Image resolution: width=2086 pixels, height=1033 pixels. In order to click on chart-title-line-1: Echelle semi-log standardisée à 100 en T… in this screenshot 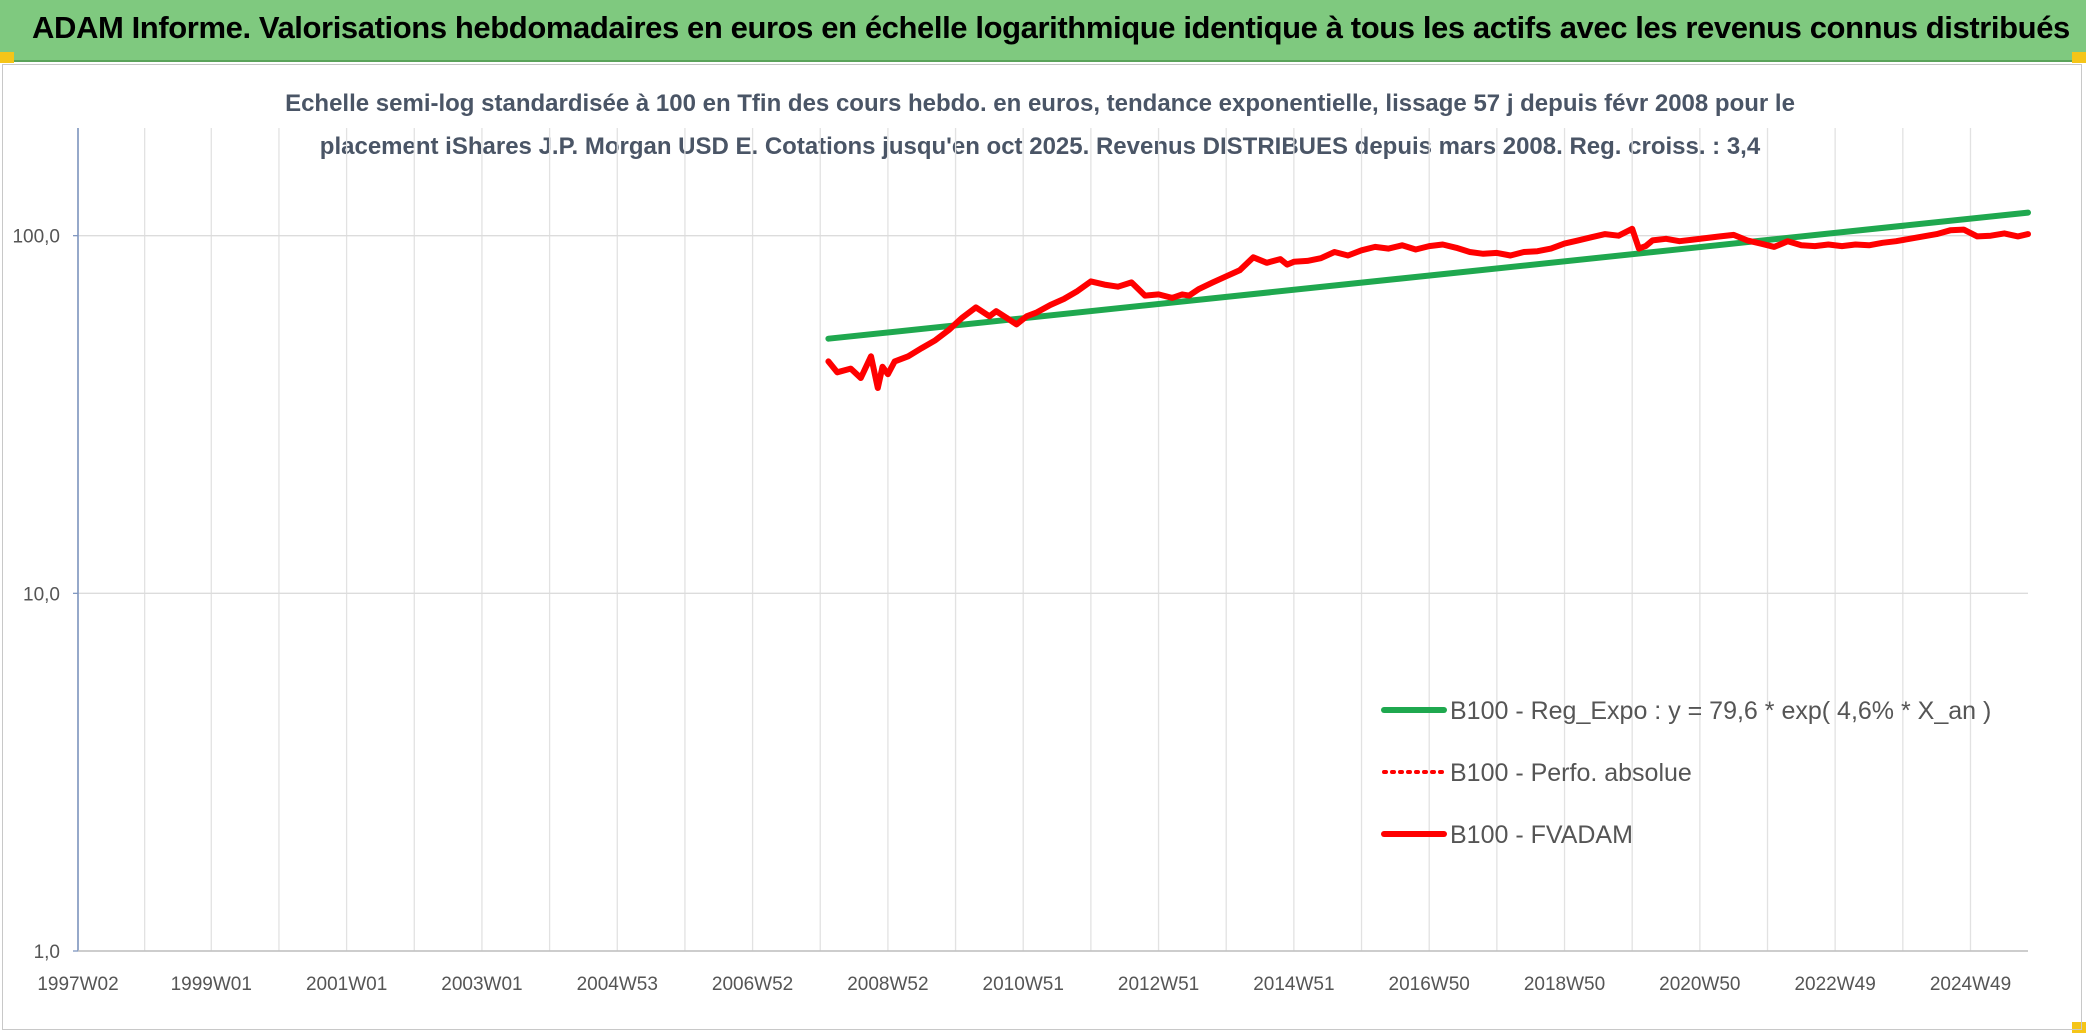, I will do `click(1040, 103)`.